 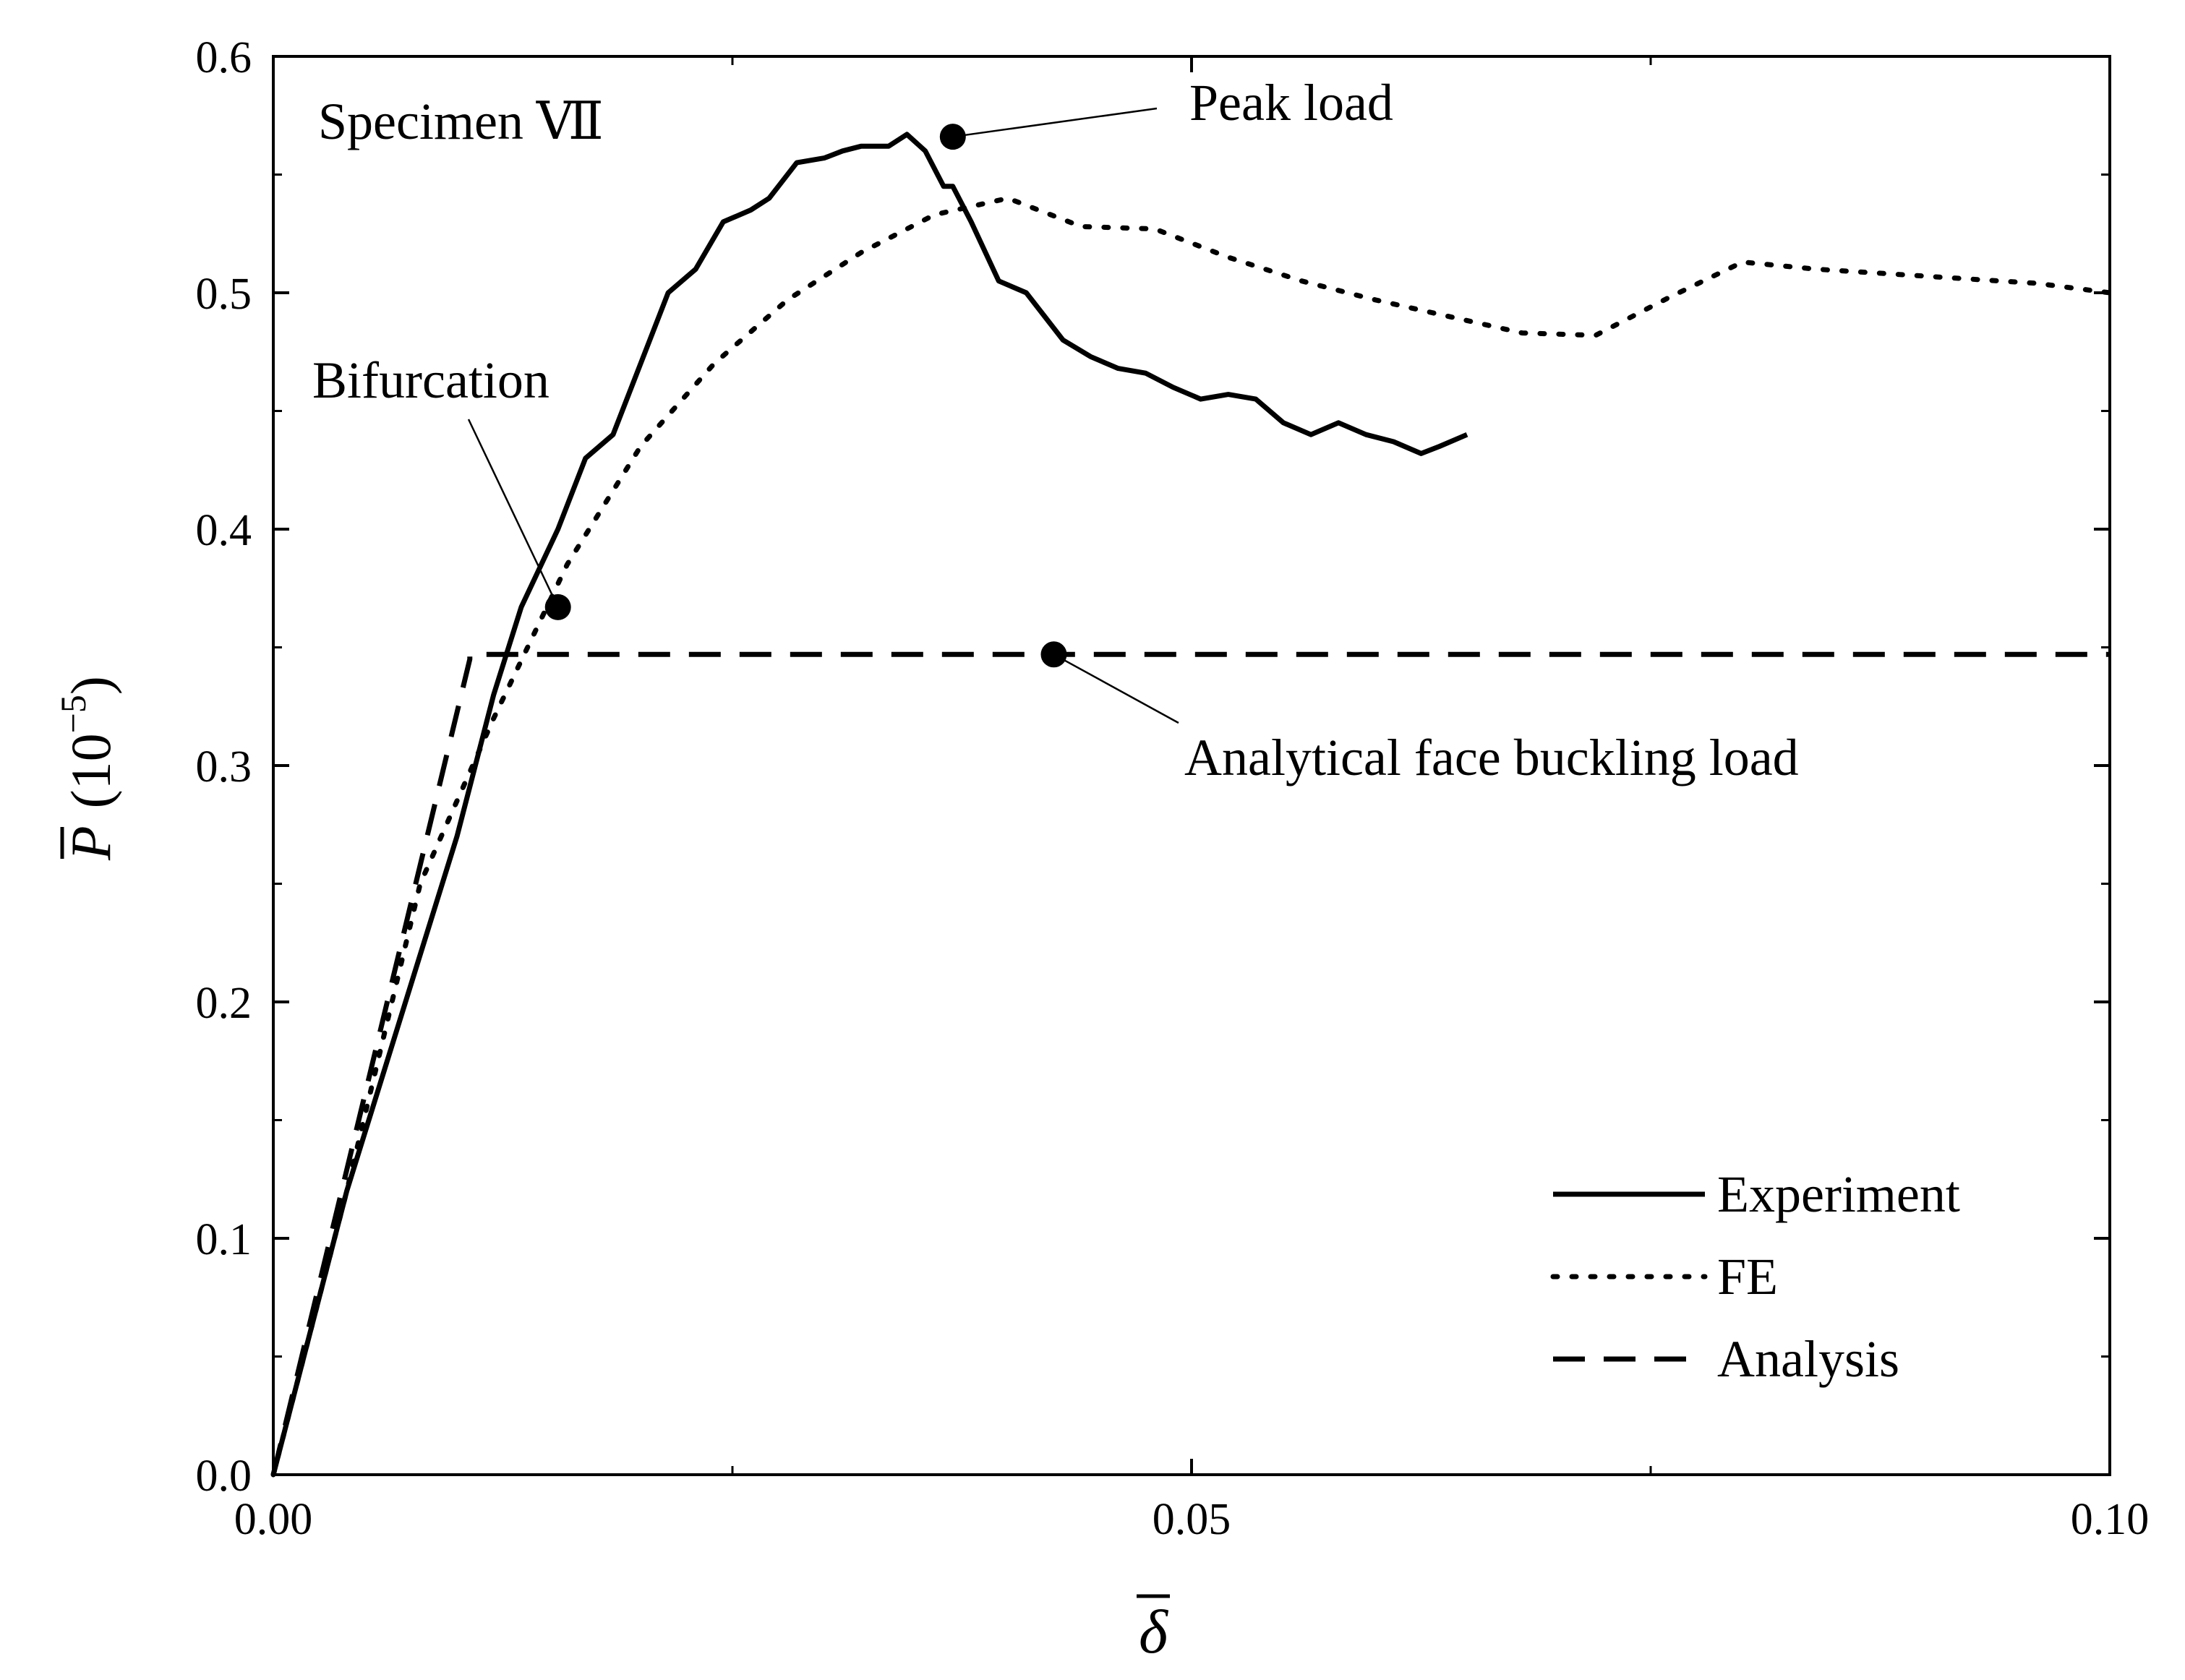 I want to click on legend-label-analysis: Analysis, so click(x=1808, y=1359).